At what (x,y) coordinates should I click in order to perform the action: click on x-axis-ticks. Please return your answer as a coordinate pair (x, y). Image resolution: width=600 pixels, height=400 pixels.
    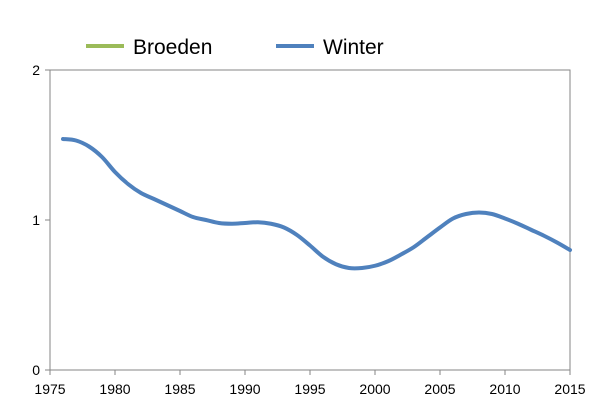
    Looking at the image, I should click on (310, 372).